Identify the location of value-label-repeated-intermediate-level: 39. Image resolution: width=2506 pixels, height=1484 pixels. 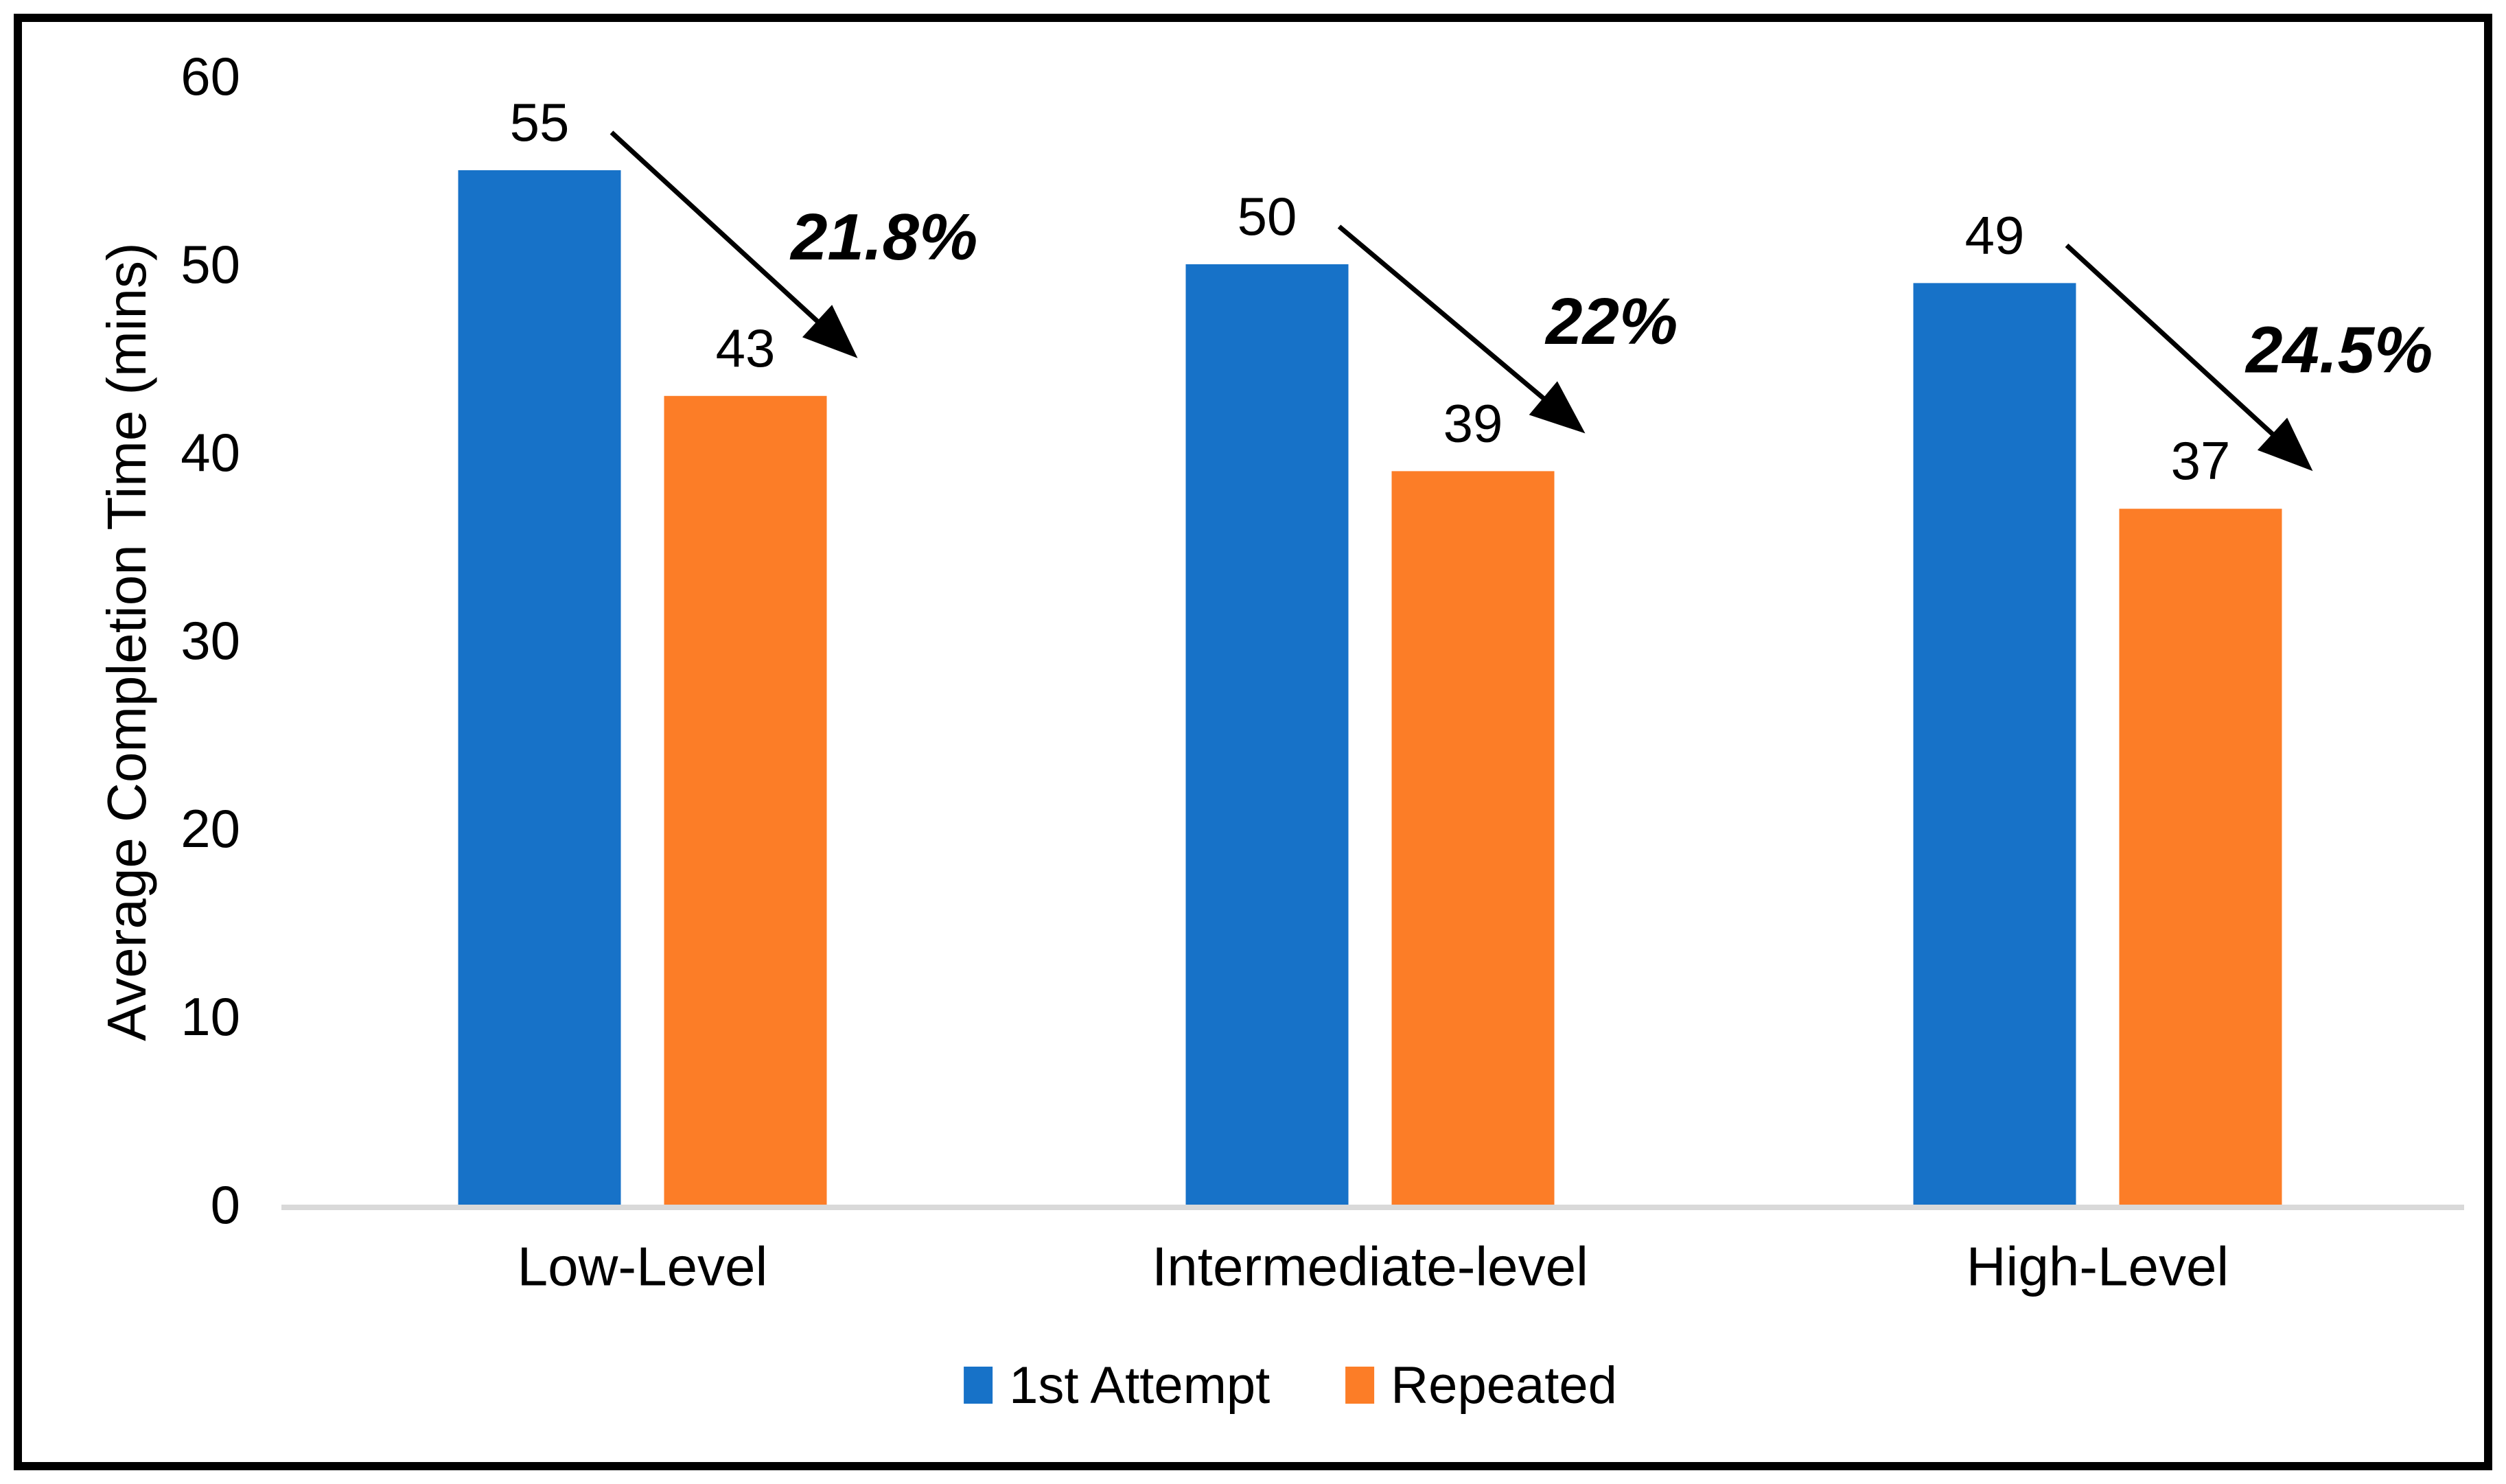
(1473, 423).